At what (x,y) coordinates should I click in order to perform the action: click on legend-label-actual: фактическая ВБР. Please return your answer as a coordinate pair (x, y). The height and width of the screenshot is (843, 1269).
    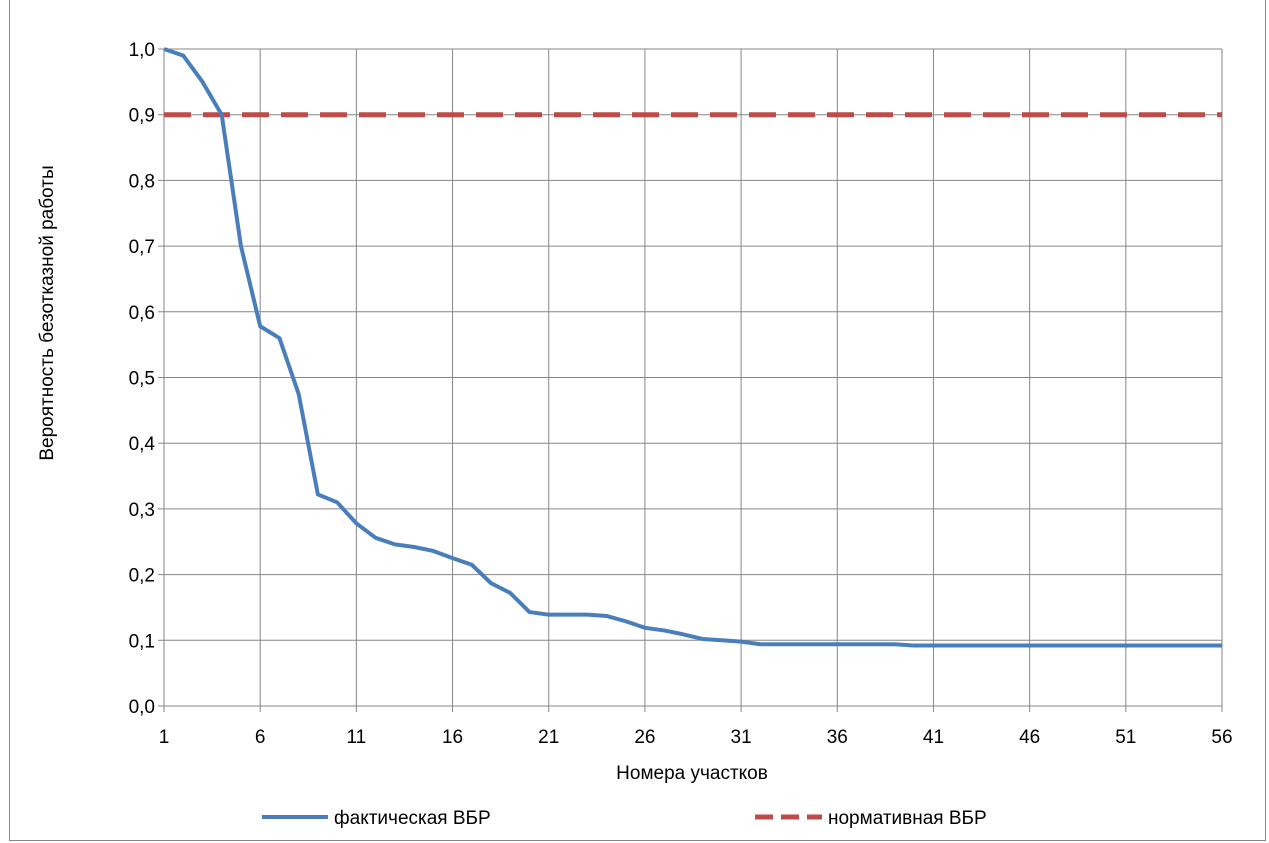
    Looking at the image, I should click on (412, 818).